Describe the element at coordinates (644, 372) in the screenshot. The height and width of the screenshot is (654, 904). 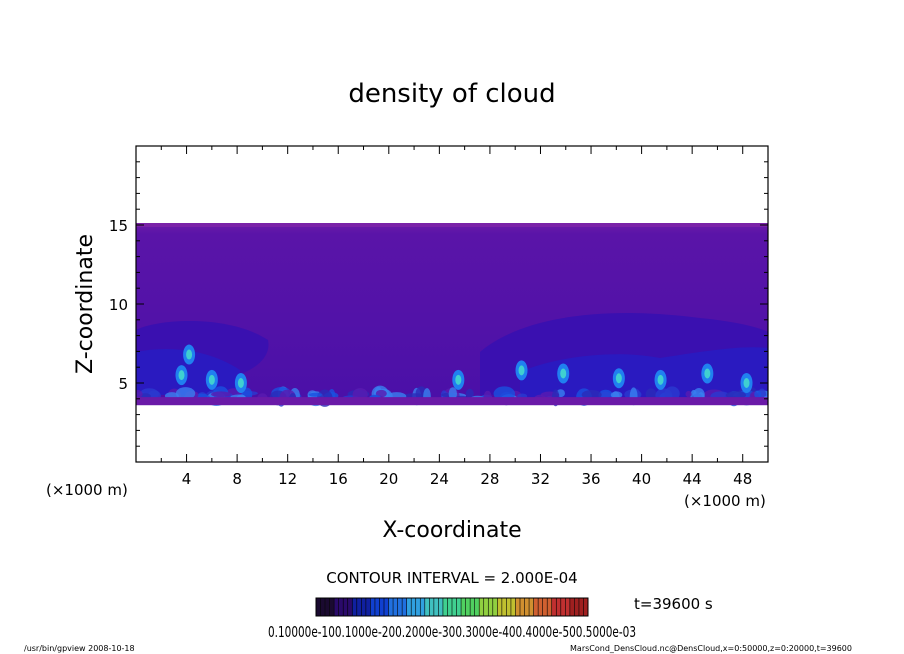
I see `low-density-lobe-right-inner` at that location.